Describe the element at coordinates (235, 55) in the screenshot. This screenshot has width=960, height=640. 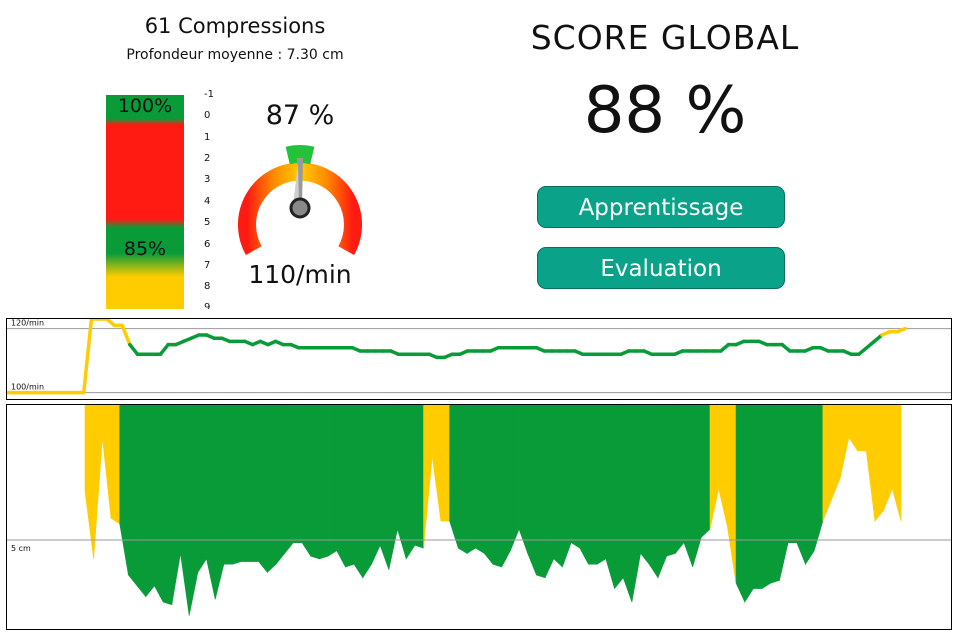
I see `average-depth: Profondeur moyenne : 7.30 cm` at that location.